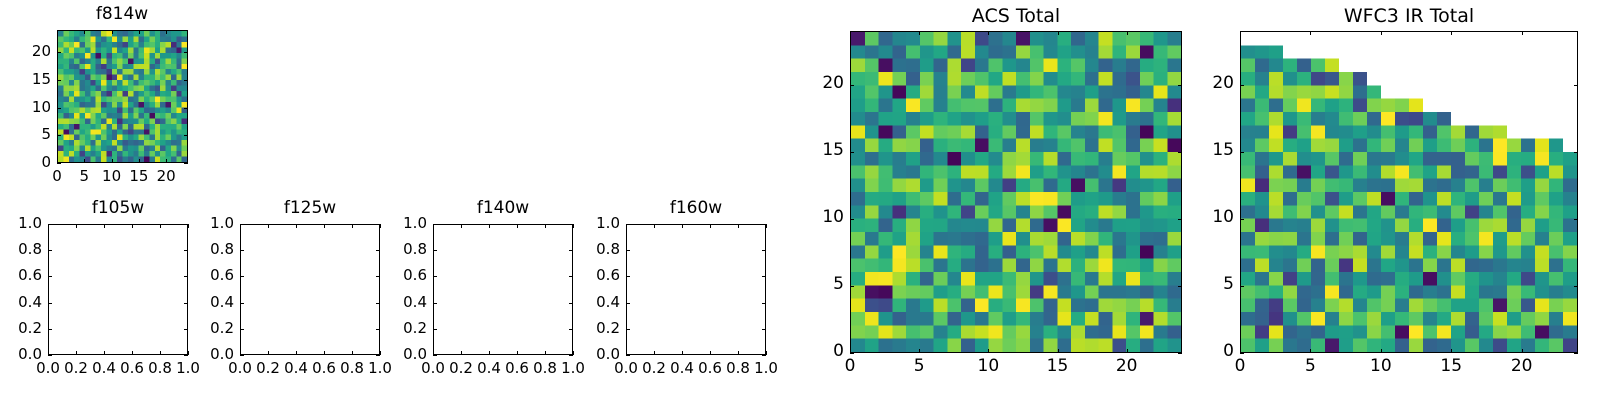 Image resolution: width=1600 pixels, height=400 pixels. I want to click on x-tick-label-f160w: 1.0, so click(766, 368).